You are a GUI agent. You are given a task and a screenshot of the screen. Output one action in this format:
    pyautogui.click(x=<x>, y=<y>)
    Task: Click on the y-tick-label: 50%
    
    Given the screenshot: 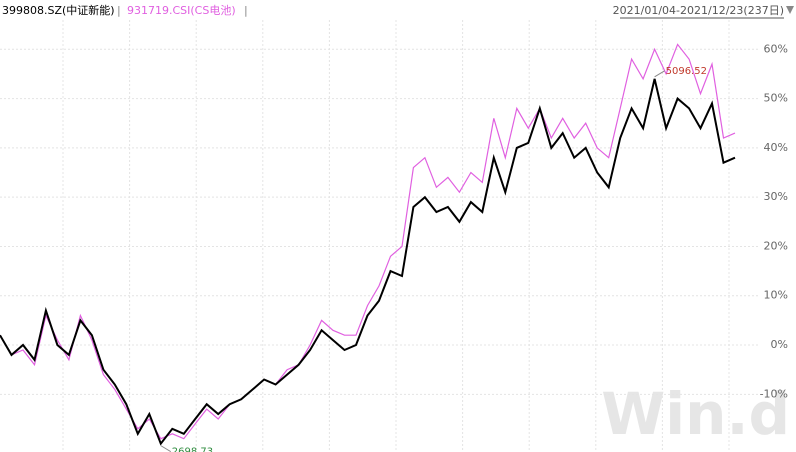 What is the action you would take?
    pyautogui.click(x=776, y=98)
    